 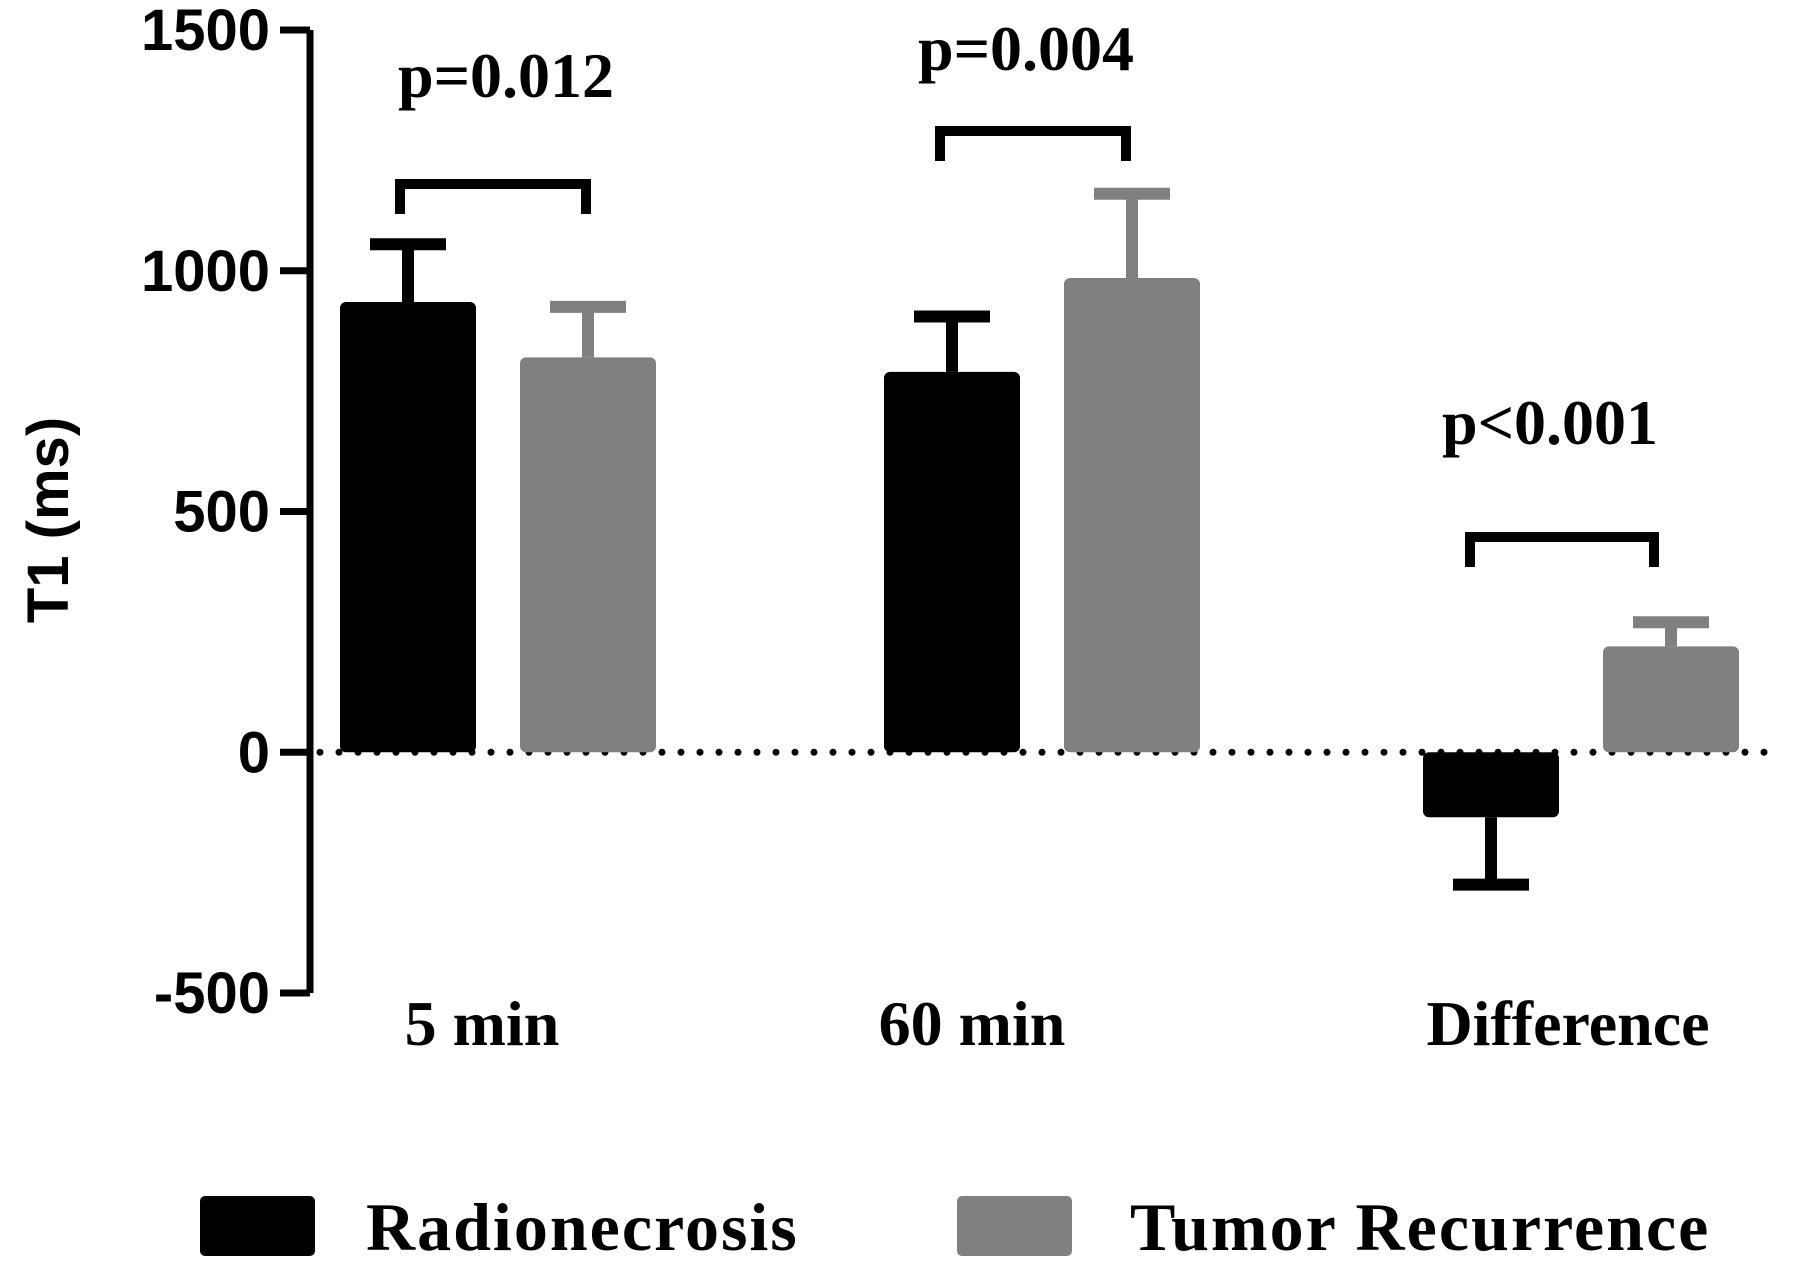 I want to click on p-value-label: p<0.001, so click(x=1550, y=422).